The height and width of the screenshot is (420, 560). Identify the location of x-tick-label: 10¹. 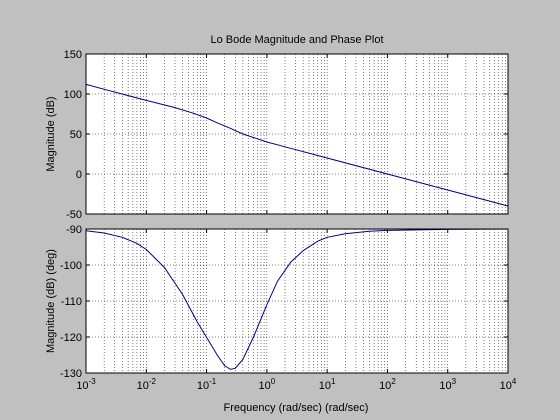
(327, 384).